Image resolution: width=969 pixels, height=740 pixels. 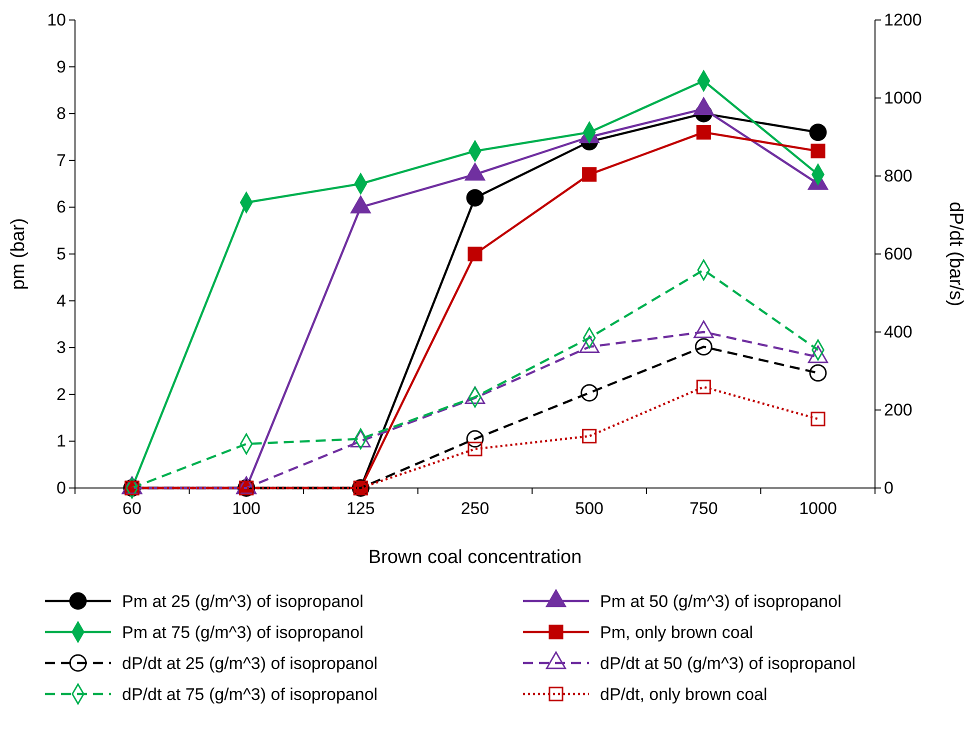 I want to click on y2-tick-label: 200, so click(x=898, y=410).